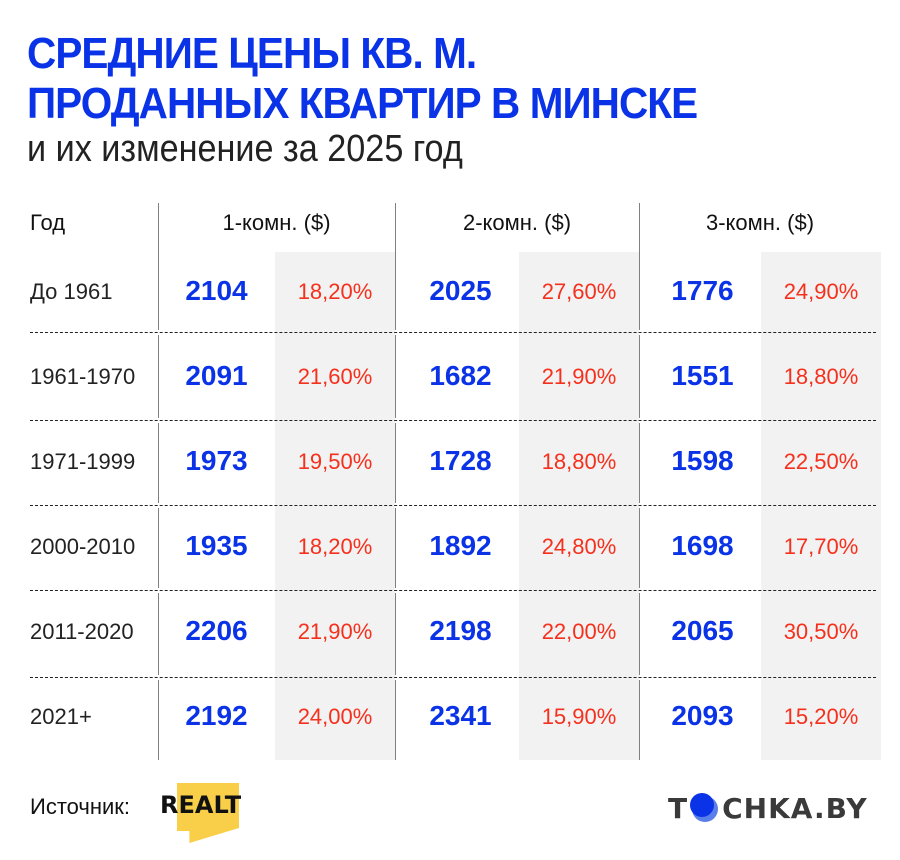  Describe the element at coordinates (702, 630) in the screenshot. I see `price-3-room: 2065` at that location.